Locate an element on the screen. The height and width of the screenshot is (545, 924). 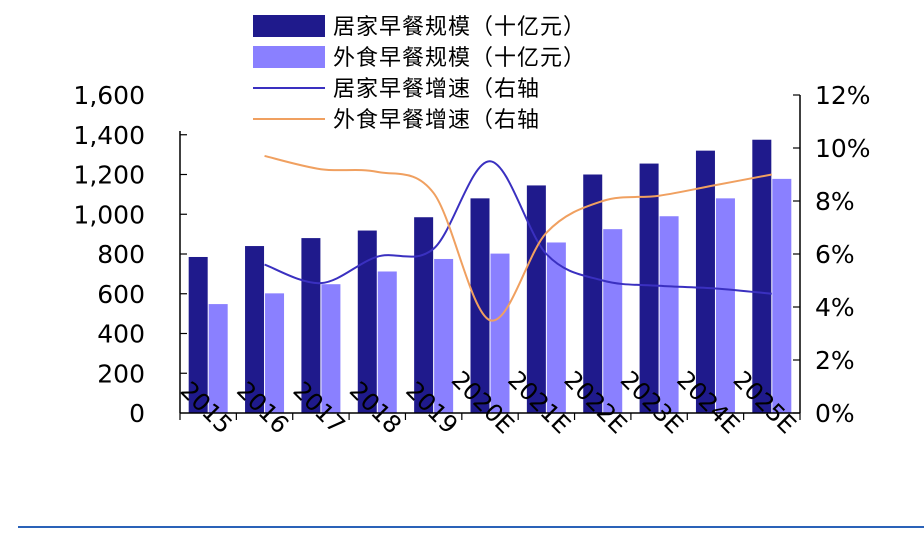
y-left-tick-label: 200 is located at coordinates (121, 373).